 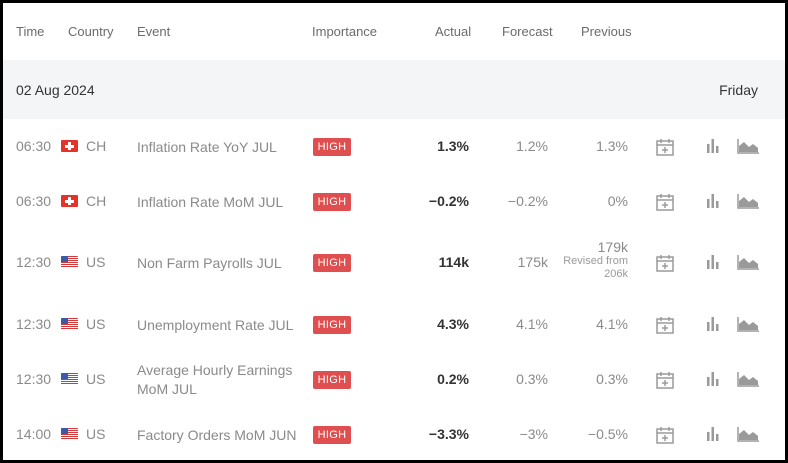 I want to click on previous-value: −0.5%, so click(x=607, y=434).